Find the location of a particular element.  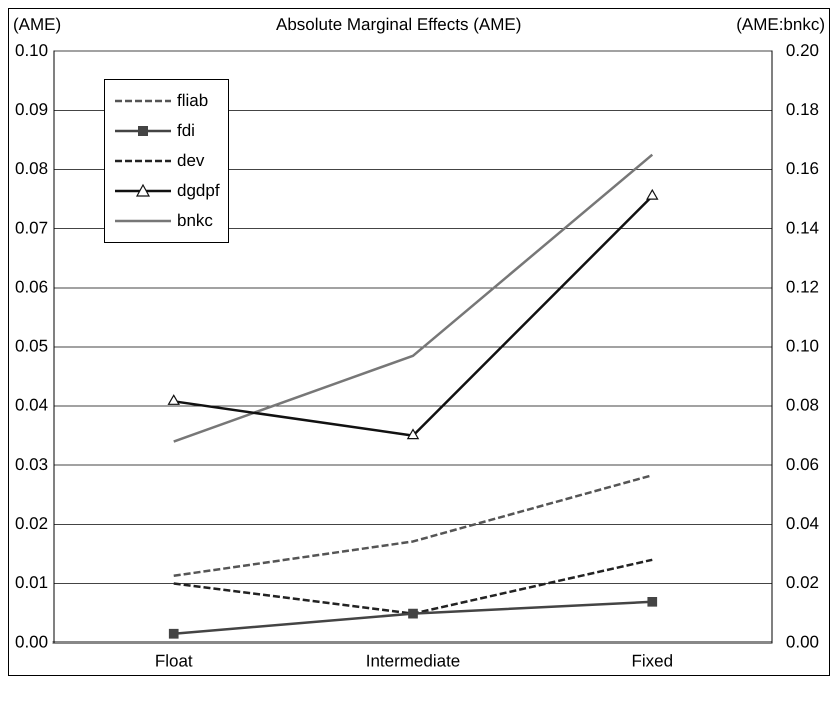

y2-tick-label: 0.08 is located at coordinates (803, 405).